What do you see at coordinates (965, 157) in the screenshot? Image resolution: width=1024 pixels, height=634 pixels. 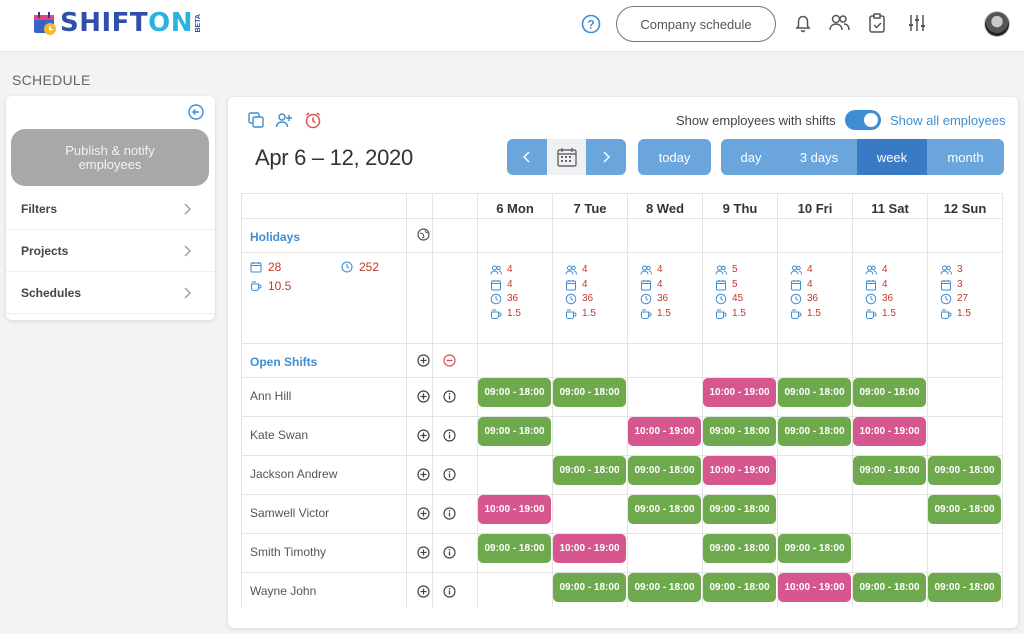 I see `view-month-button: month` at bounding box center [965, 157].